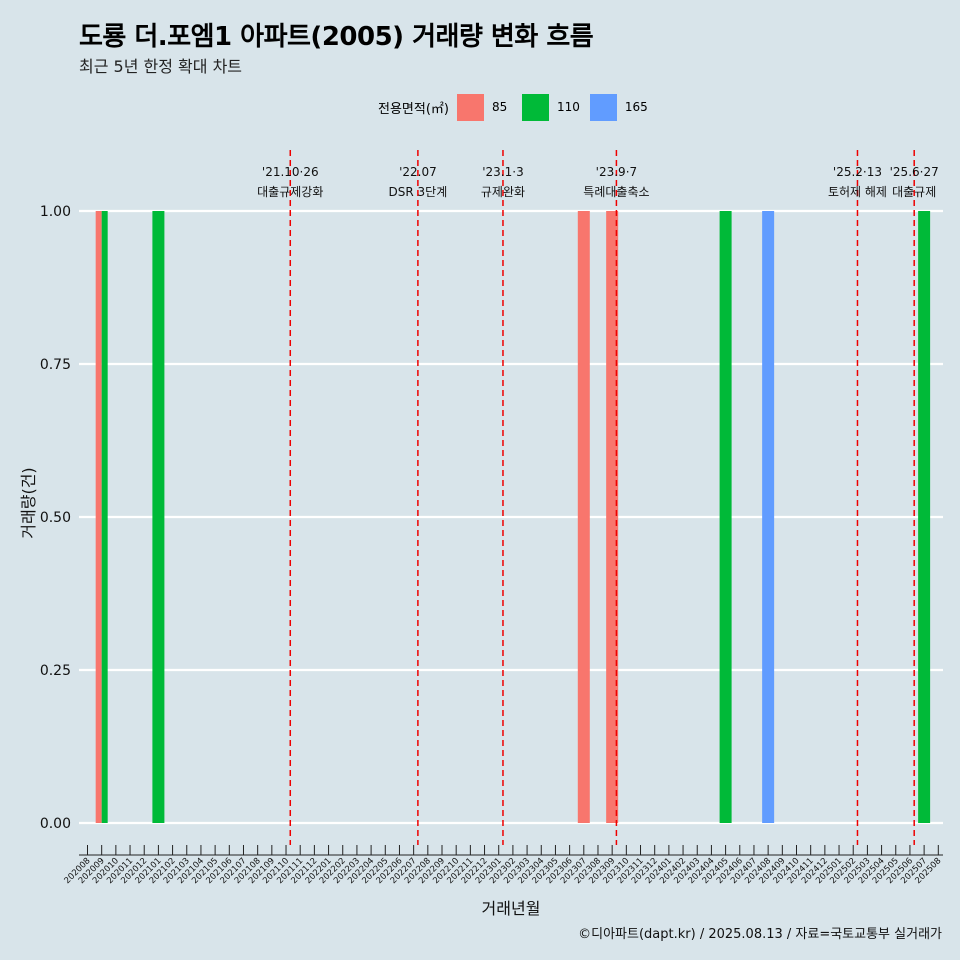  What do you see at coordinates (518, 107) in the screenshot?
I see `legend: 전용면적(㎡) 85 110 165` at bounding box center [518, 107].